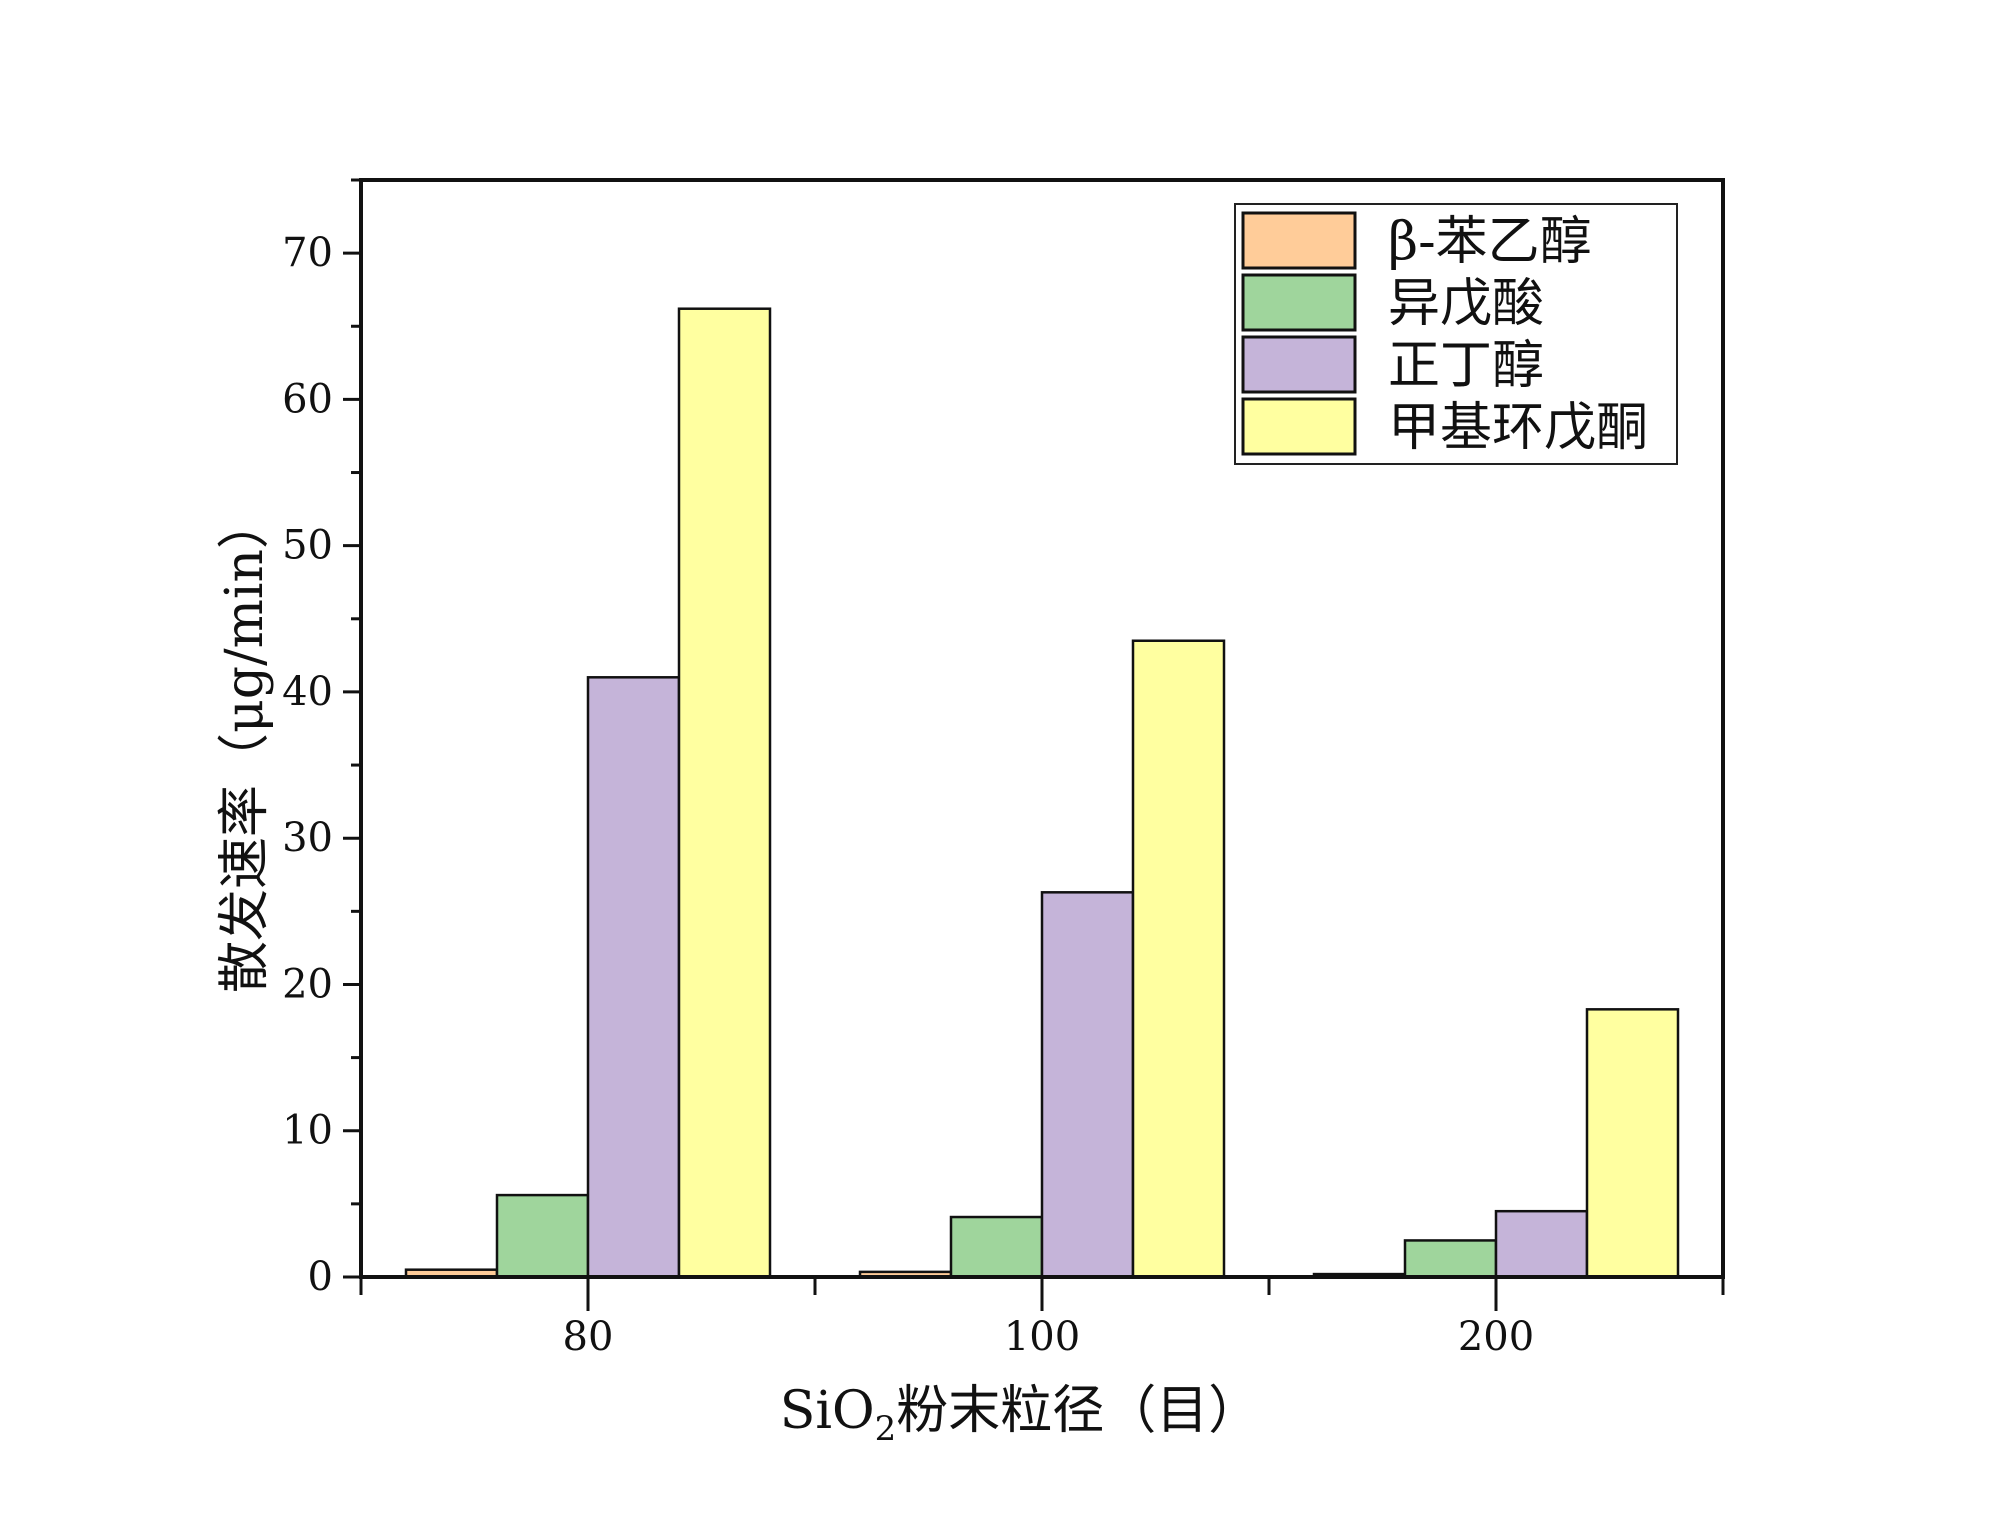  I want to click on y-tick-label: 50, so click(307, 546).